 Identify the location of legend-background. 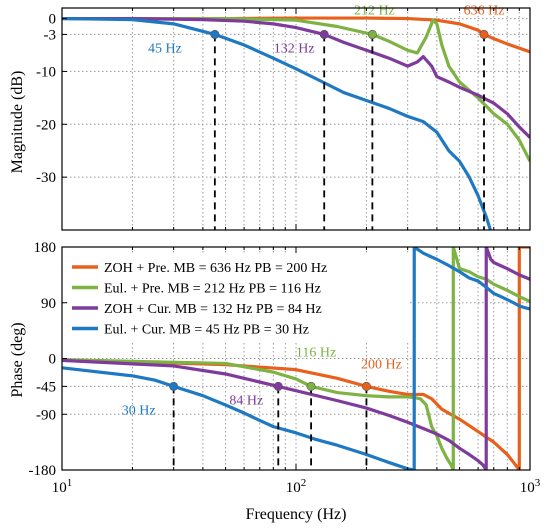
(239, 297).